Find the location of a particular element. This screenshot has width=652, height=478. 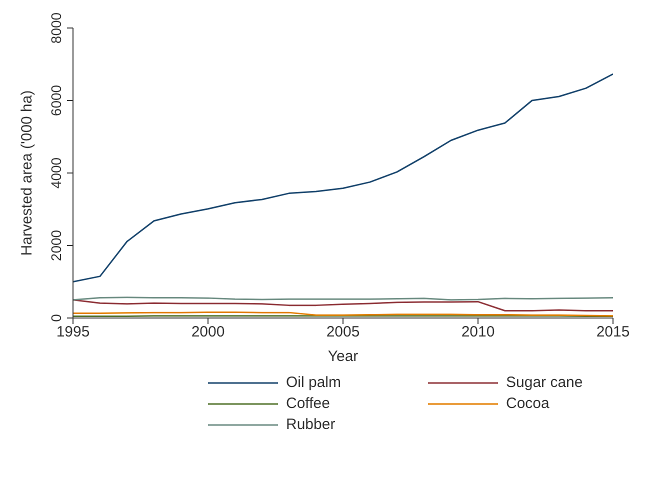

legend-label: Cocoa is located at coordinates (528, 403).